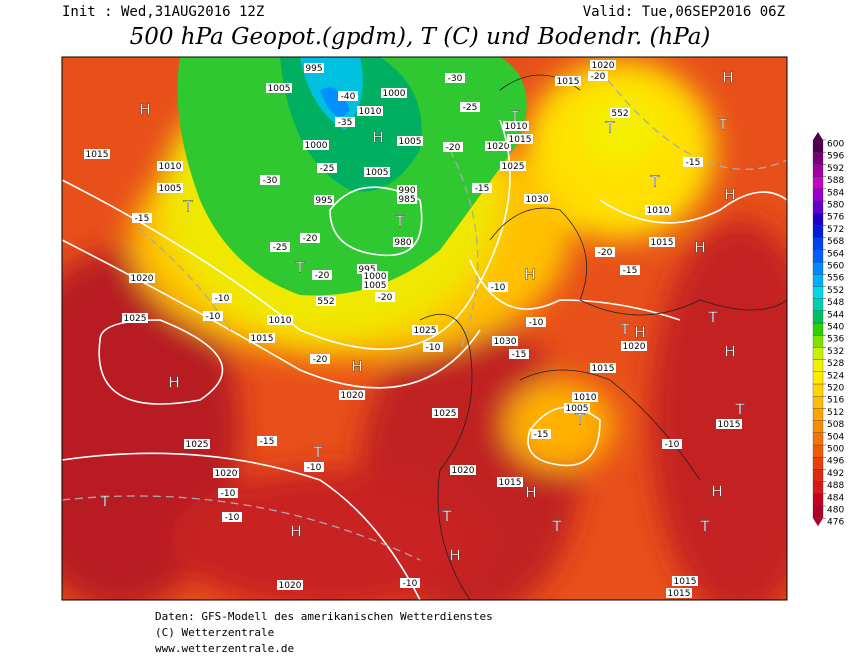 The width and height of the screenshot is (850, 661). What do you see at coordinates (835, 340) in the screenshot?
I see `colorbar-label: 536` at bounding box center [835, 340].